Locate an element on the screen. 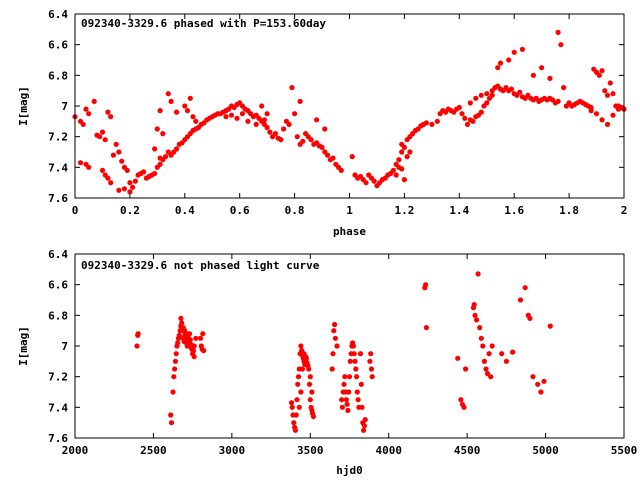 This screenshot has height=480, width=640. y-tick-label: 6.4 is located at coordinates (58, 14).